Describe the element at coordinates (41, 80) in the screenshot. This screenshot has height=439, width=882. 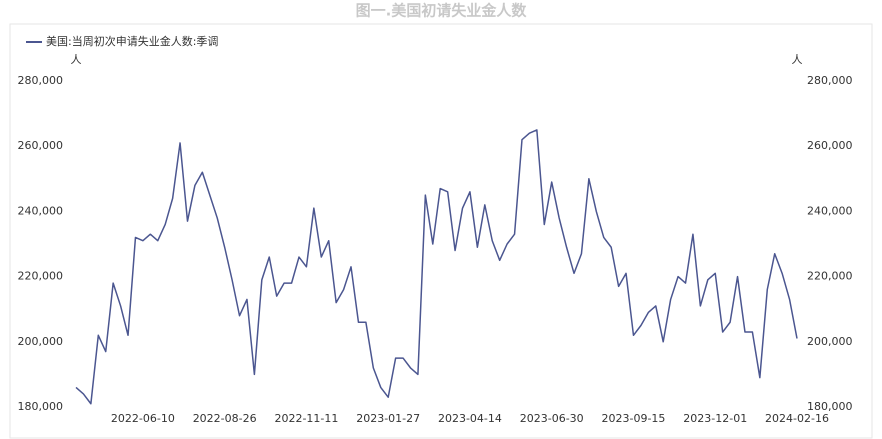
I see `y-tick-label: 280,000` at that location.